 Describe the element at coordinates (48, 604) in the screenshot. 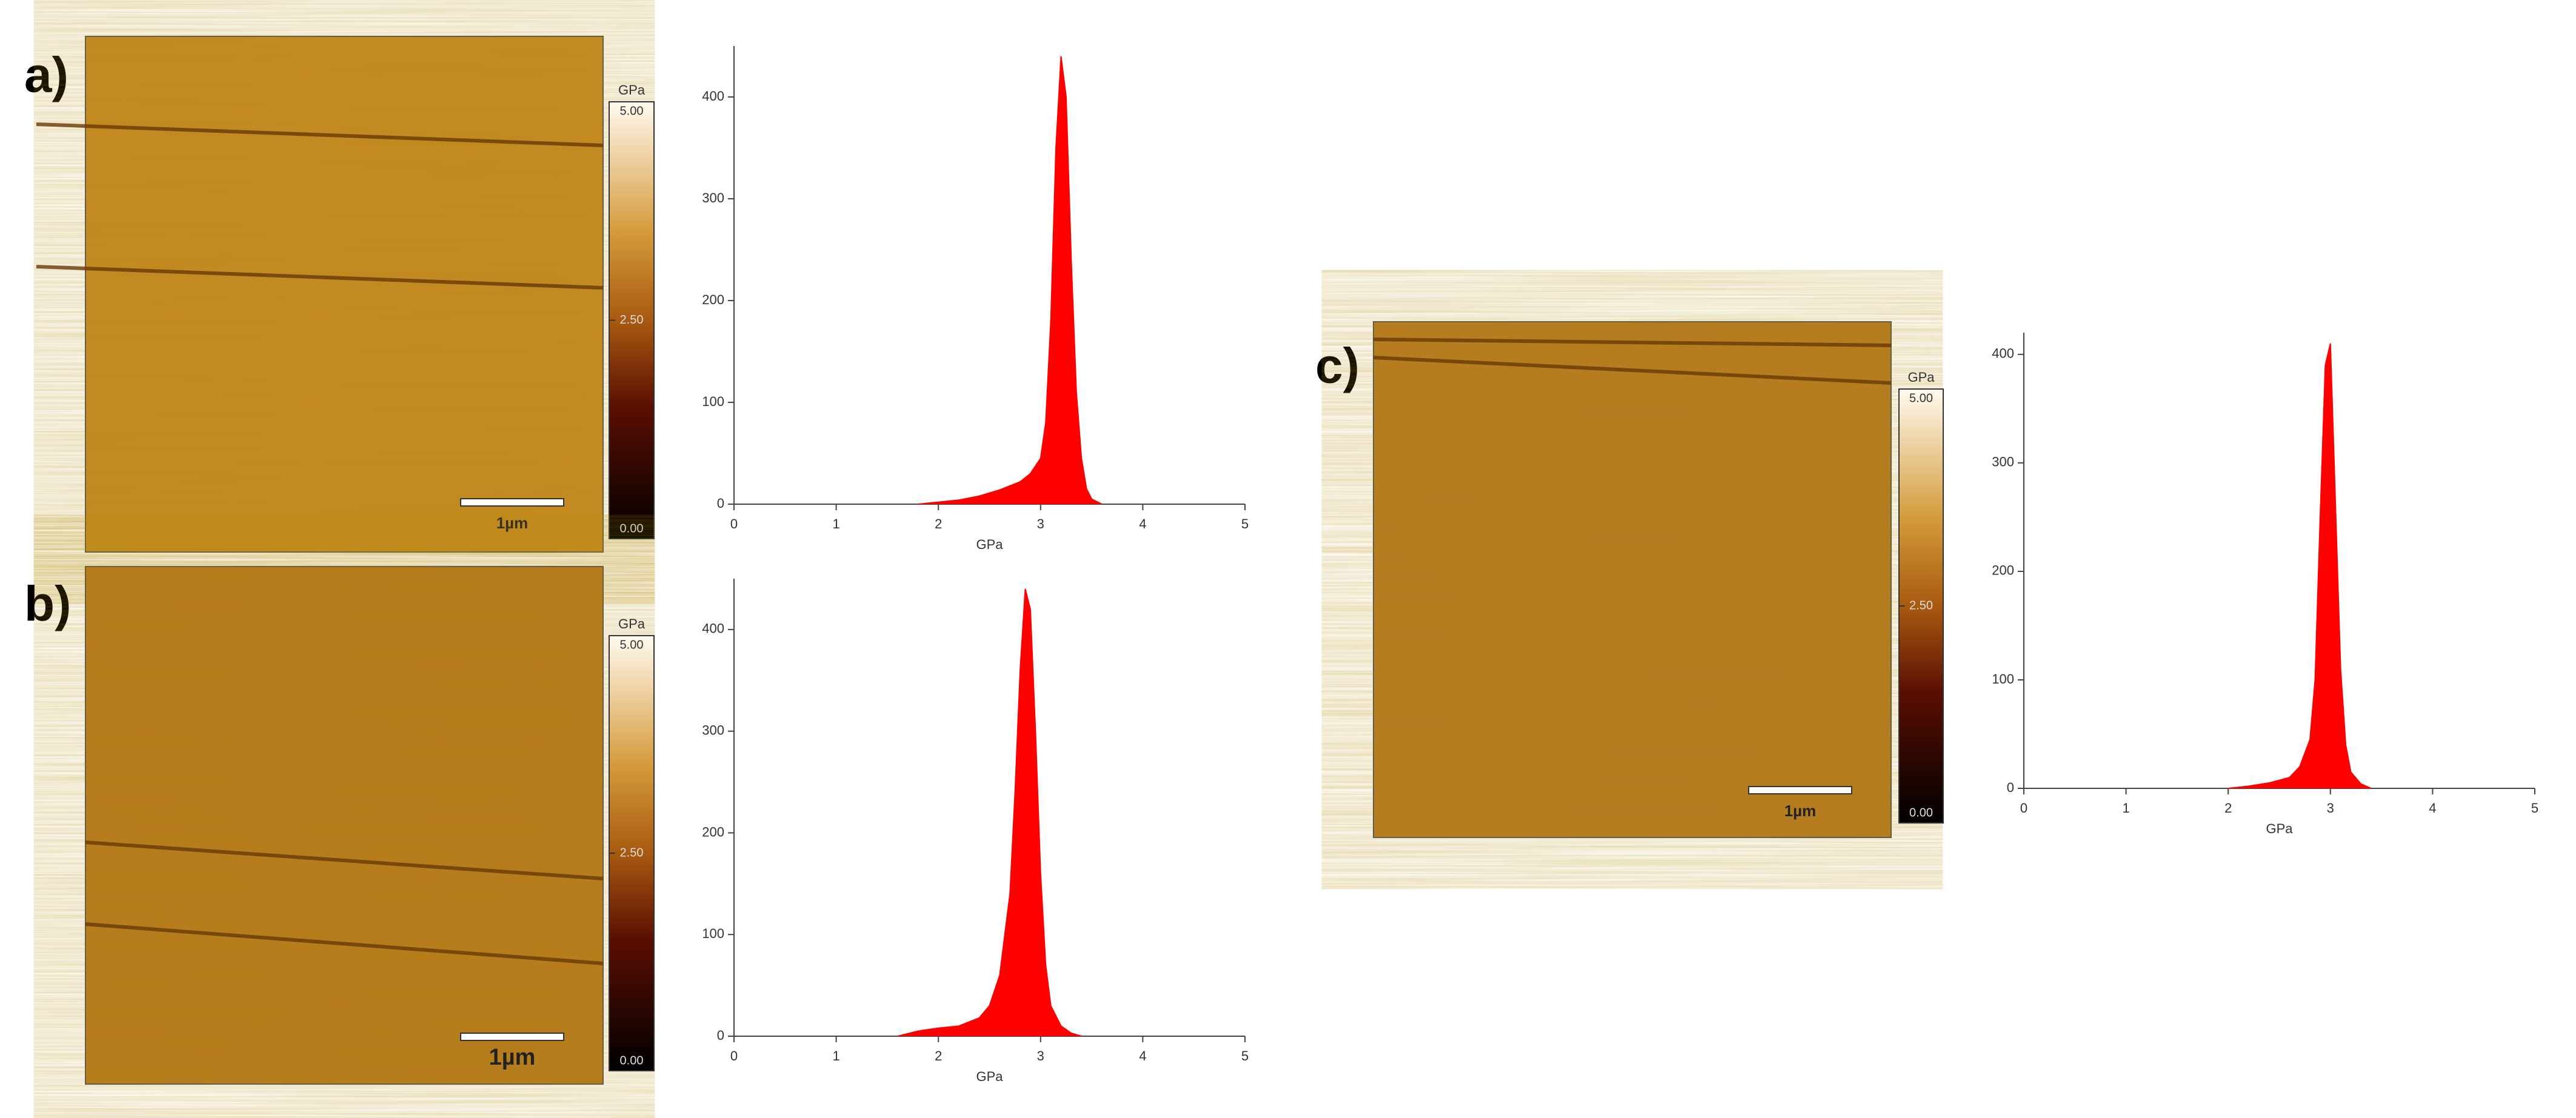

I see `panel-label: b)` at that location.